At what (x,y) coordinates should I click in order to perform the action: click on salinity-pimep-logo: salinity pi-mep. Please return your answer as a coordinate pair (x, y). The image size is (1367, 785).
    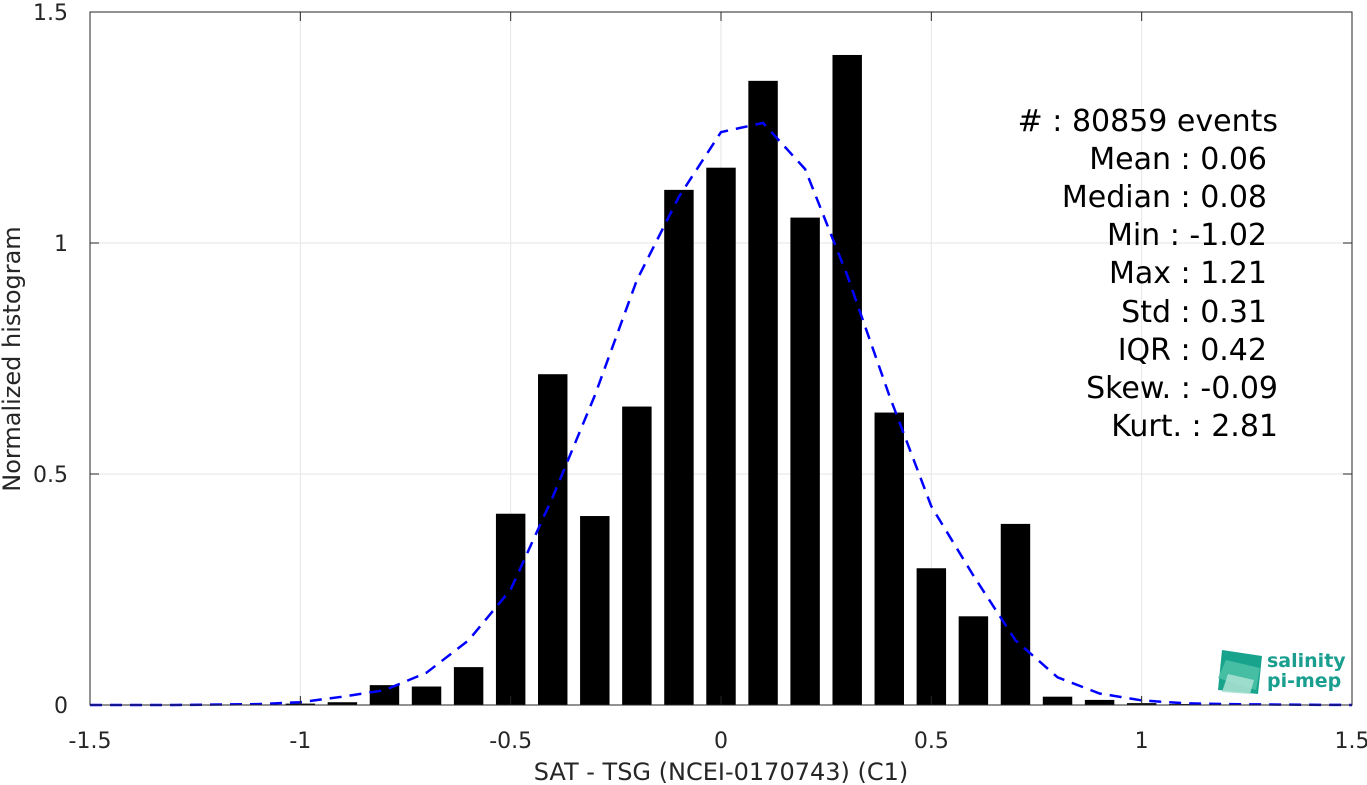
    Looking at the image, I should click on (1282, 672).